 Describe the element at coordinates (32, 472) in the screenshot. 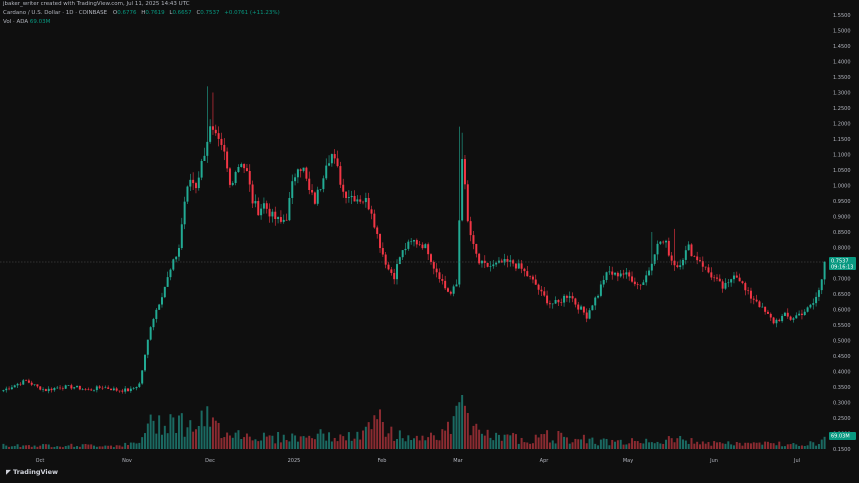

I see `tradingview-logo: ◤ TradingView` at that location.